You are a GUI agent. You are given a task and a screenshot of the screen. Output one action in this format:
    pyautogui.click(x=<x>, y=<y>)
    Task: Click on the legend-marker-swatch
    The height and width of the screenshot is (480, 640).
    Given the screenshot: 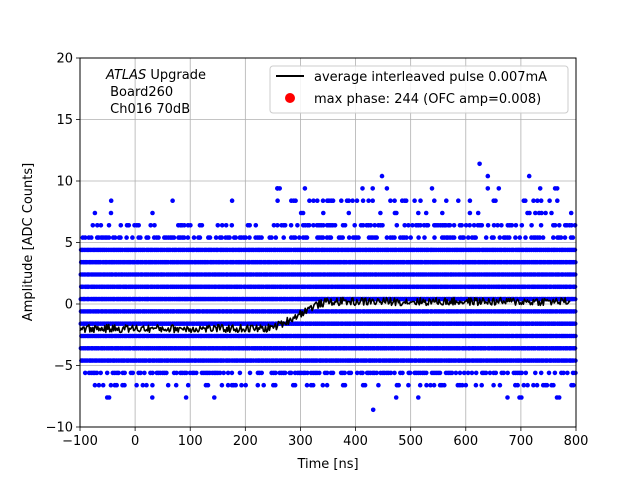 What is the action you would take?
    pyautogui.click(x=290, y=98)
    